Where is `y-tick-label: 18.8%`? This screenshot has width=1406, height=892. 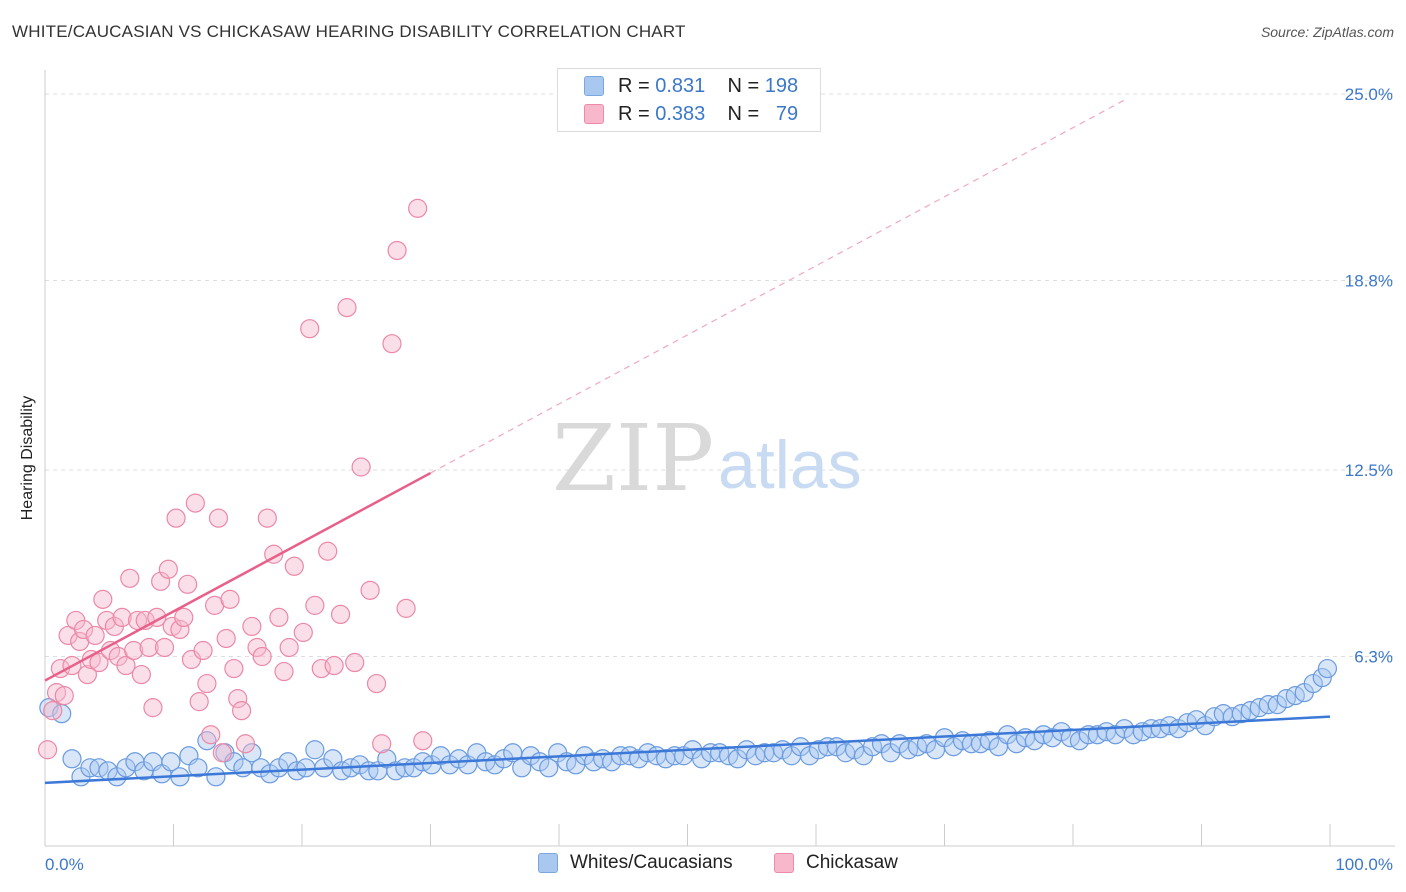 y-tick-label: 18.8% is located at coordinates (1369, 281).